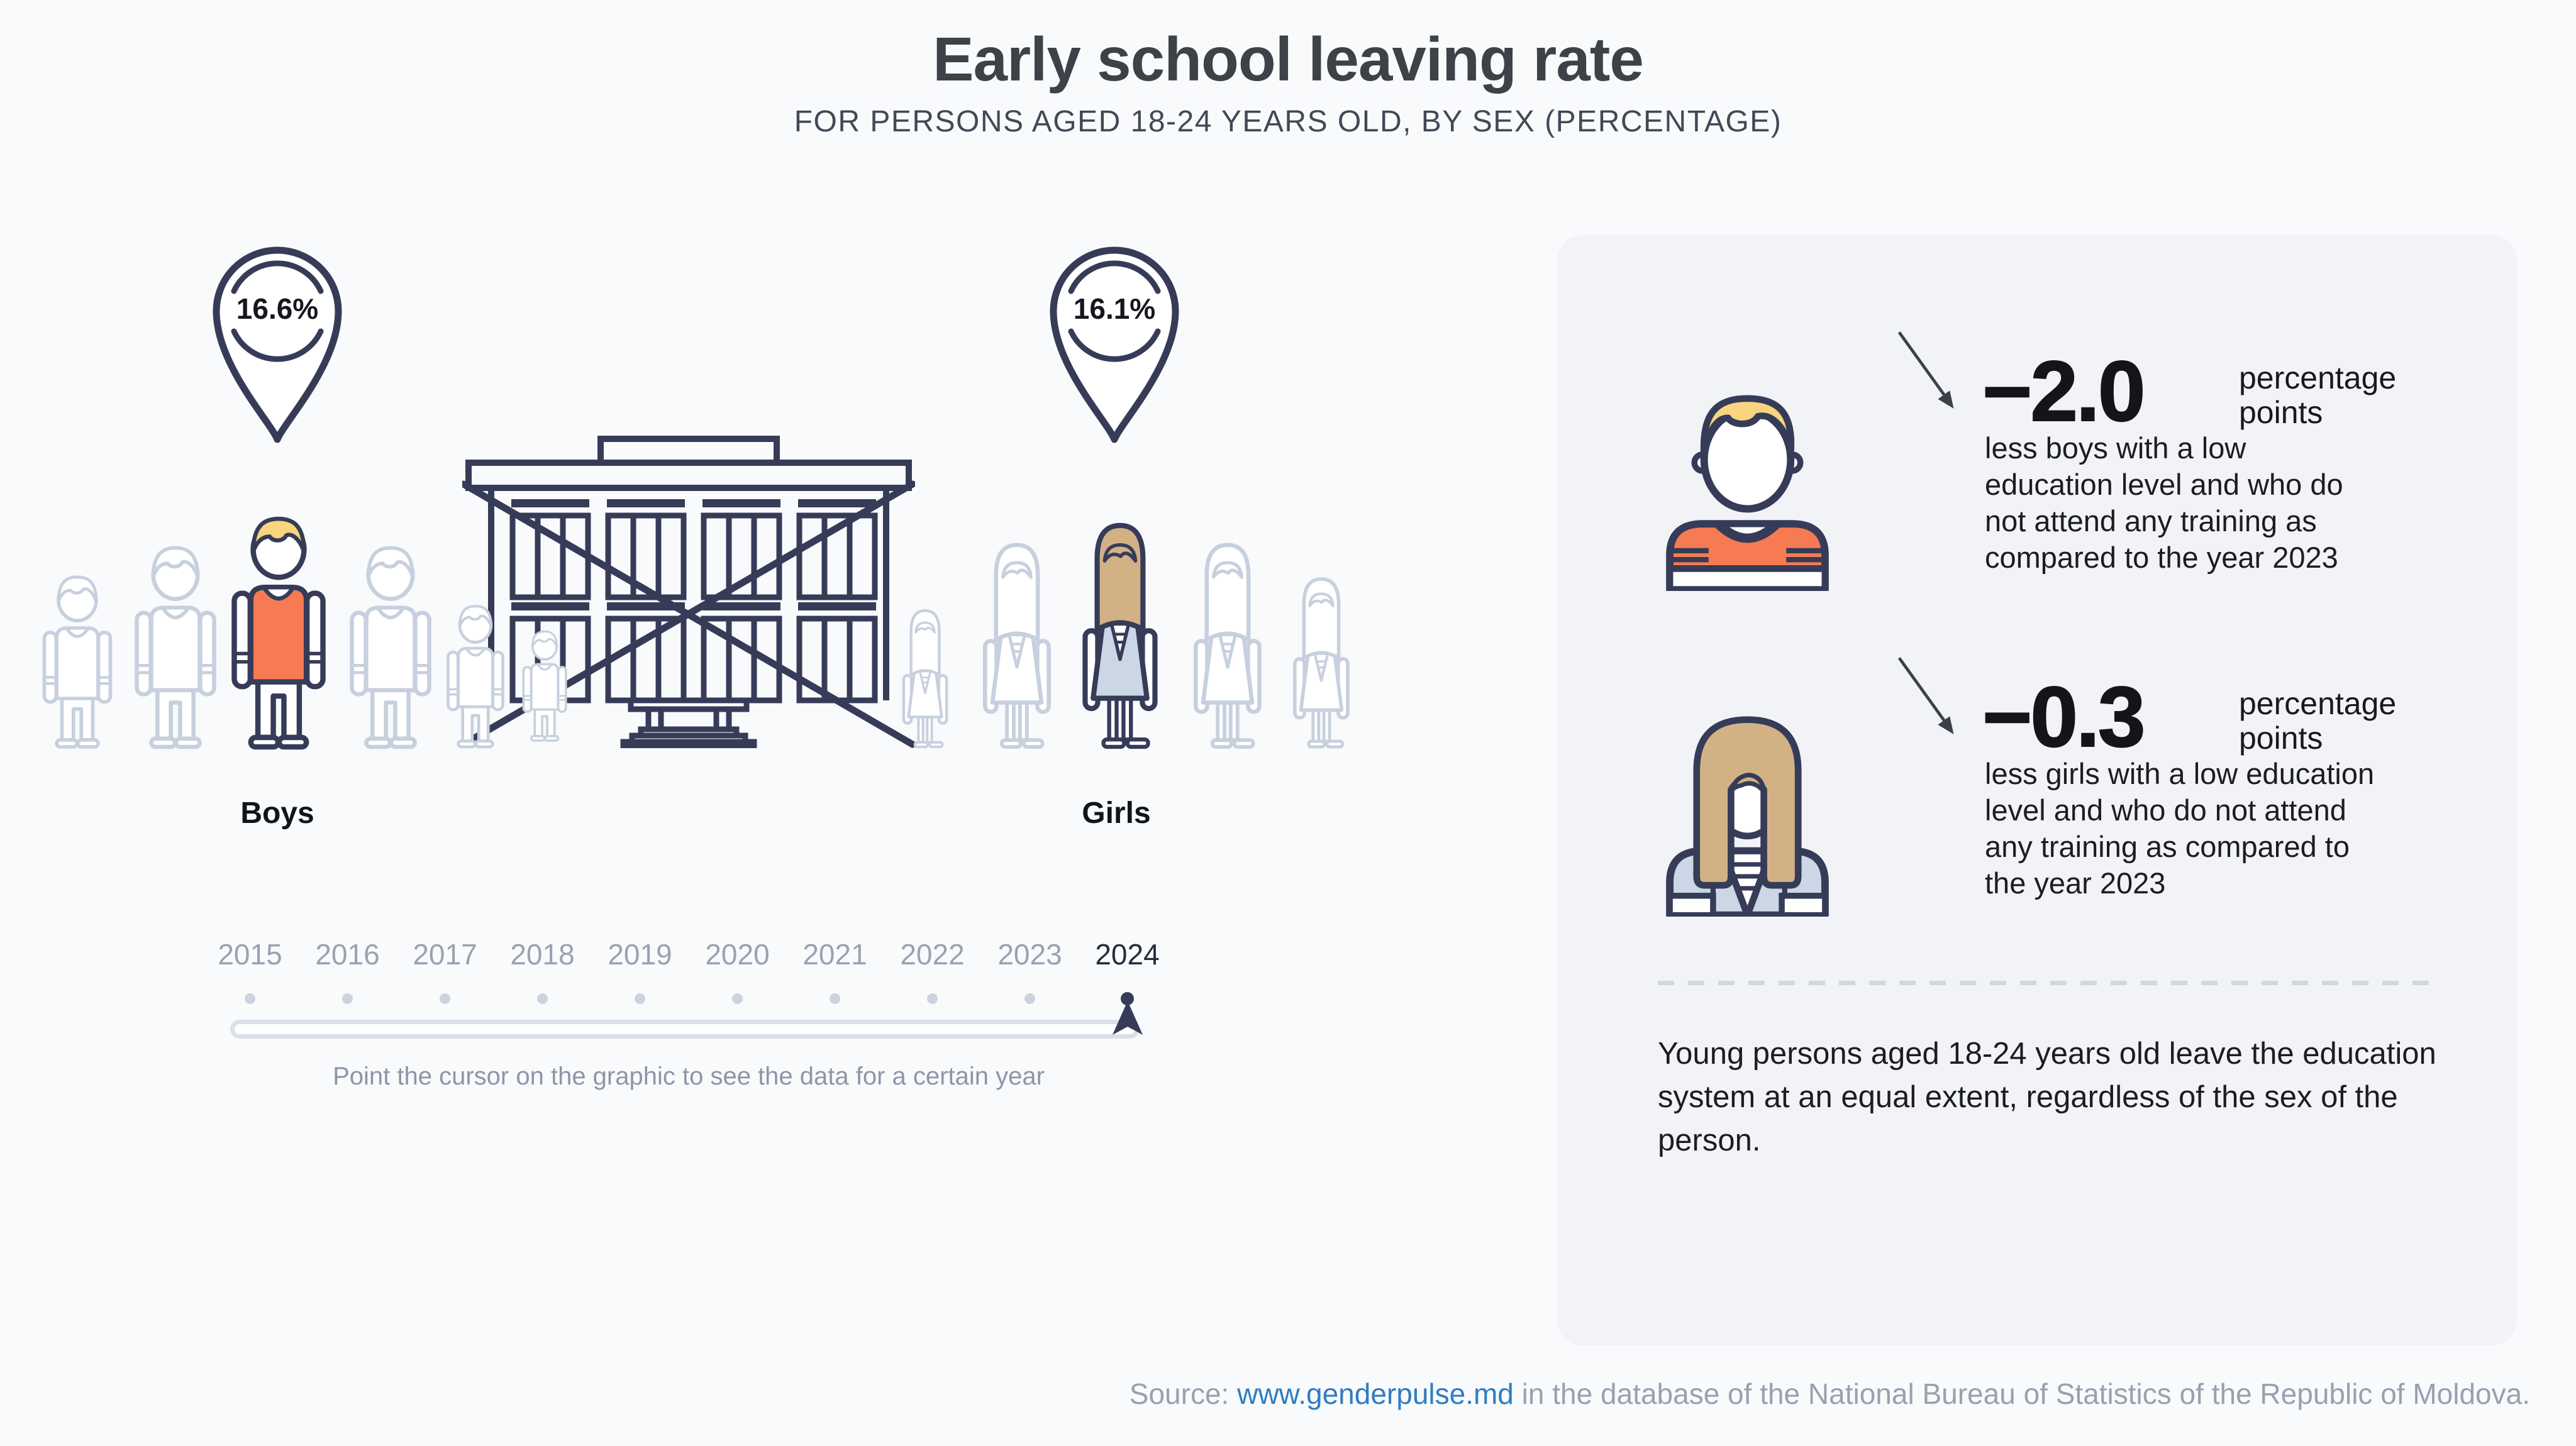  What do you see at coordinates (250, 971) in the screenshot?
I see `timeline-year-2015: 2015` at bounding box center [250, 971].